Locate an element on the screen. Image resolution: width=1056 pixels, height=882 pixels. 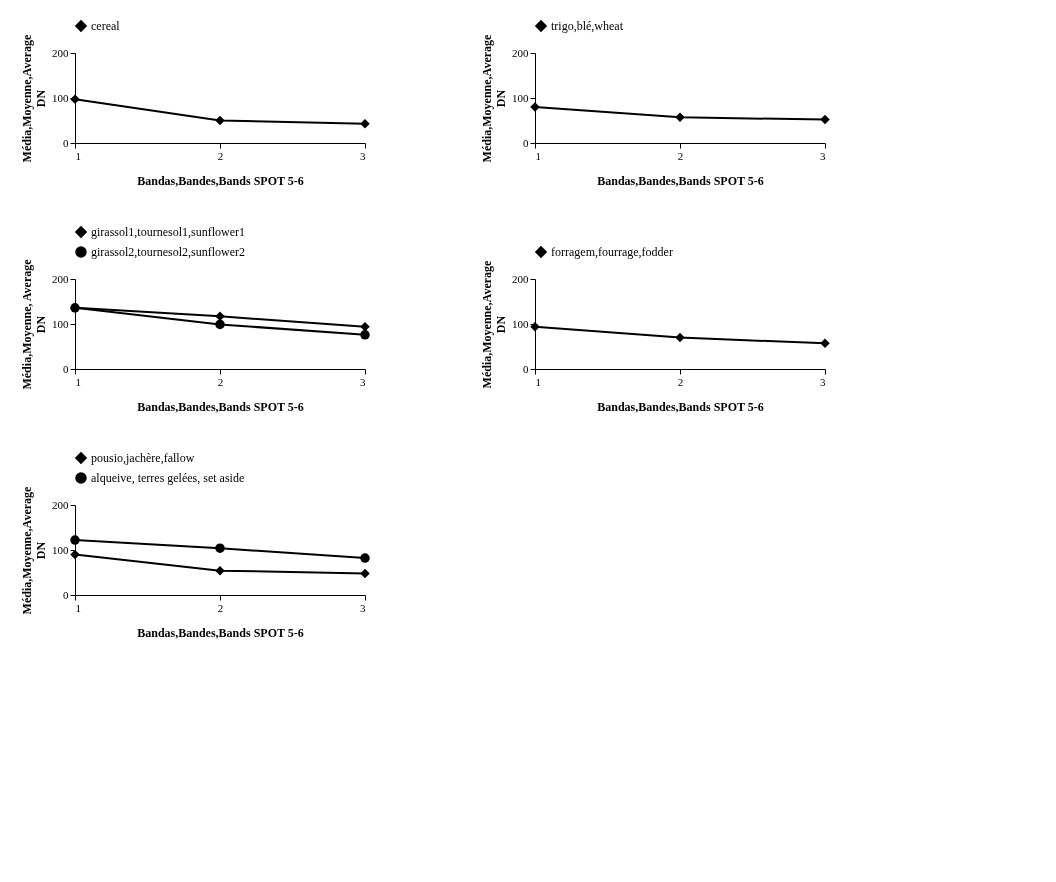
y-axis-title: Média,Moyenne, Average DN is located at coordinates (34, 324).